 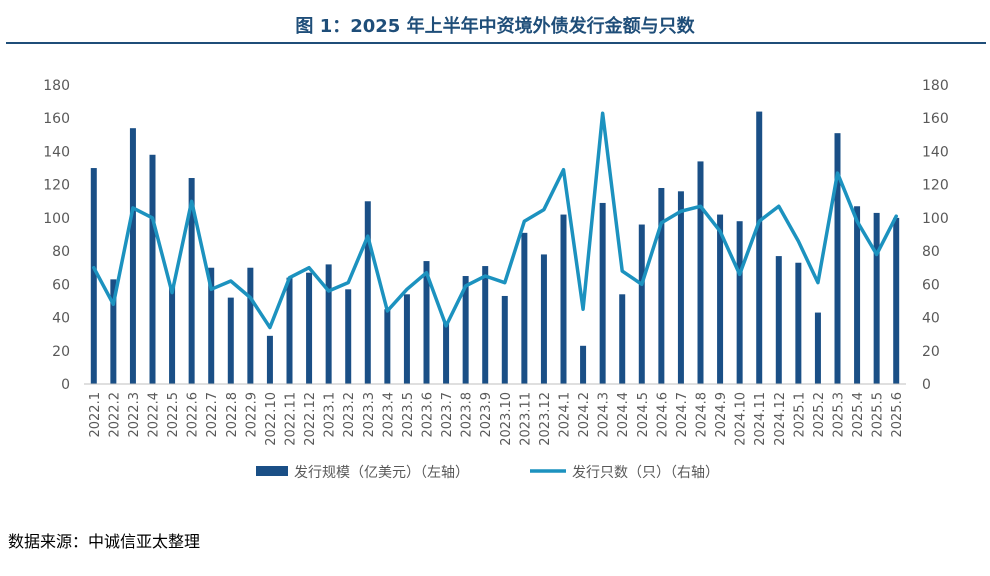 I want to click on x-tick-label: 2024.5, so click(x=643, y=415).